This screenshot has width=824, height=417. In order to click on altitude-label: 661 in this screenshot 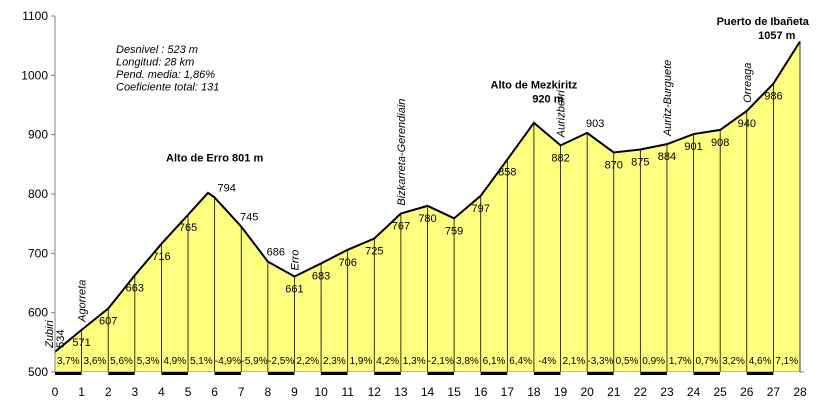, I will do `click(294, 289)`.